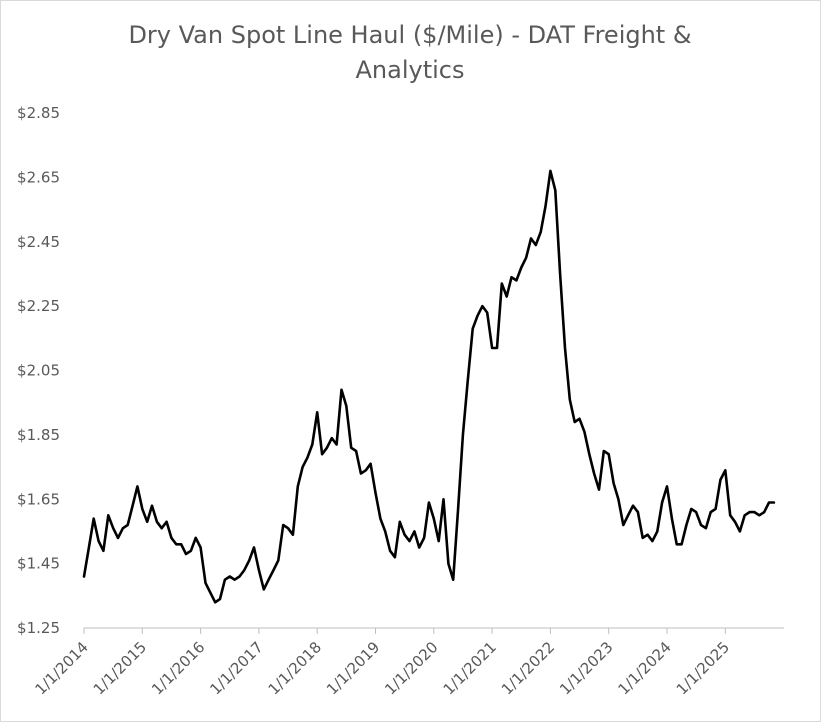 The height and width of the screenshot is (722, 821). I want to click on chart-title-line2: Analytics, so click(410, 70).